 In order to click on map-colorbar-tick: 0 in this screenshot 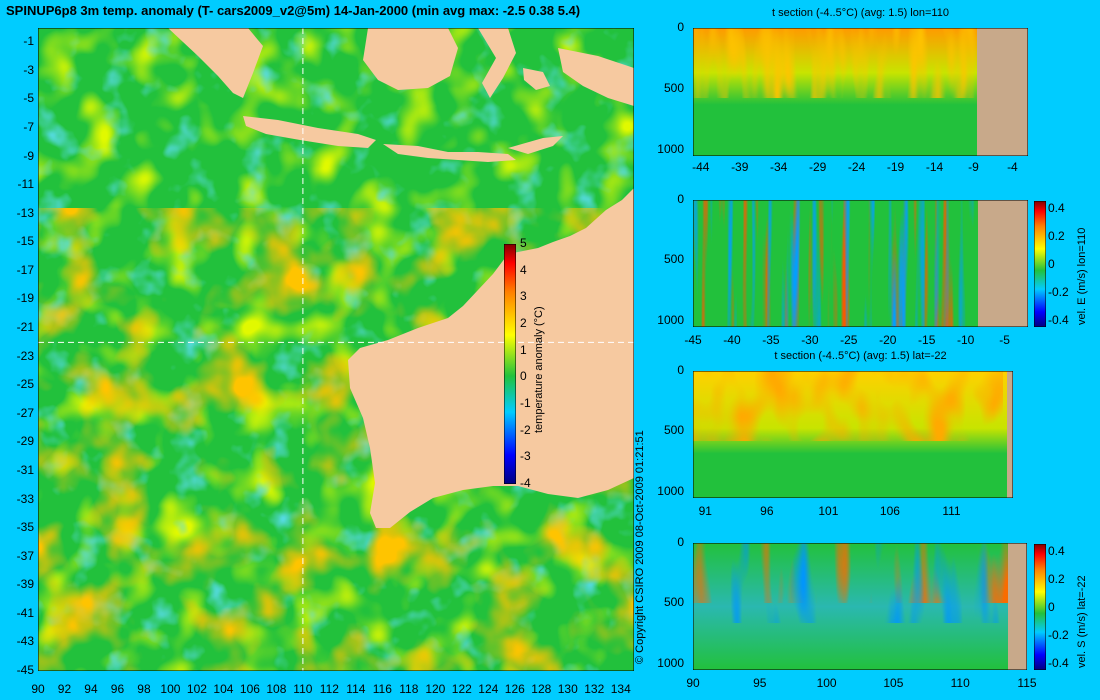, I will do `click(523, 376)`.